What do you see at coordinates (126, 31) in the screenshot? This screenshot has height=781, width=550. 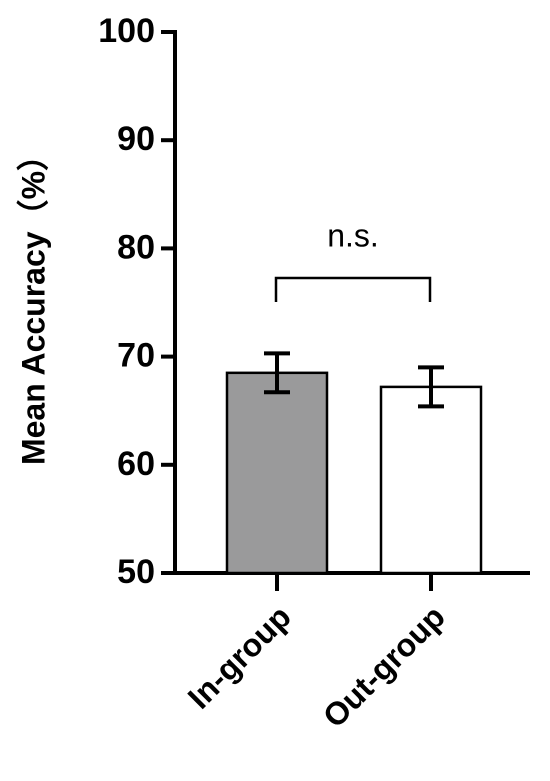 I see `y-tick-label: 100` at bounding box center [126, 31].